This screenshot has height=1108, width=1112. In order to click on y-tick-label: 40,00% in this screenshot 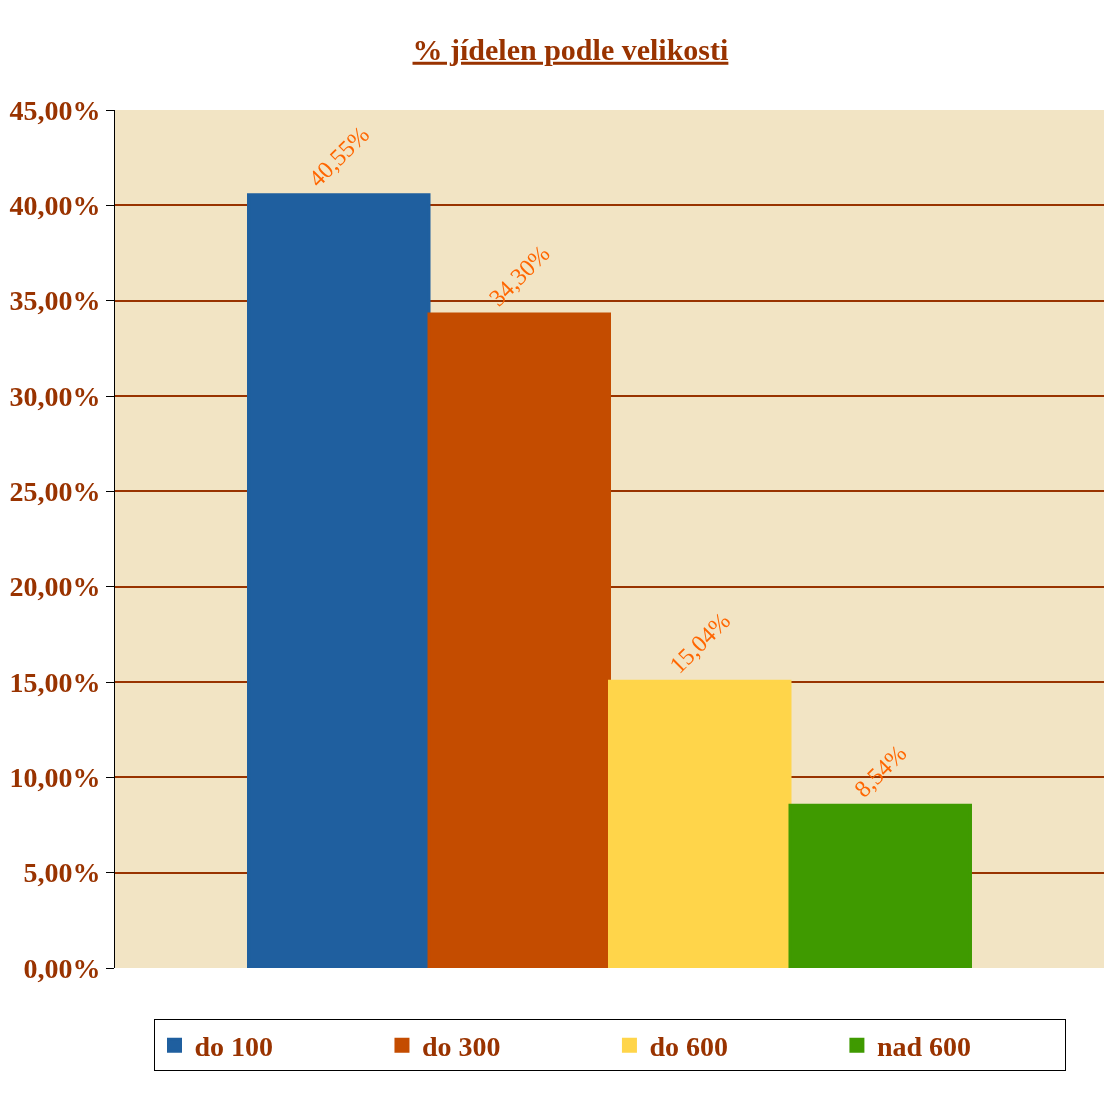, I will do `click(55, 206)`.